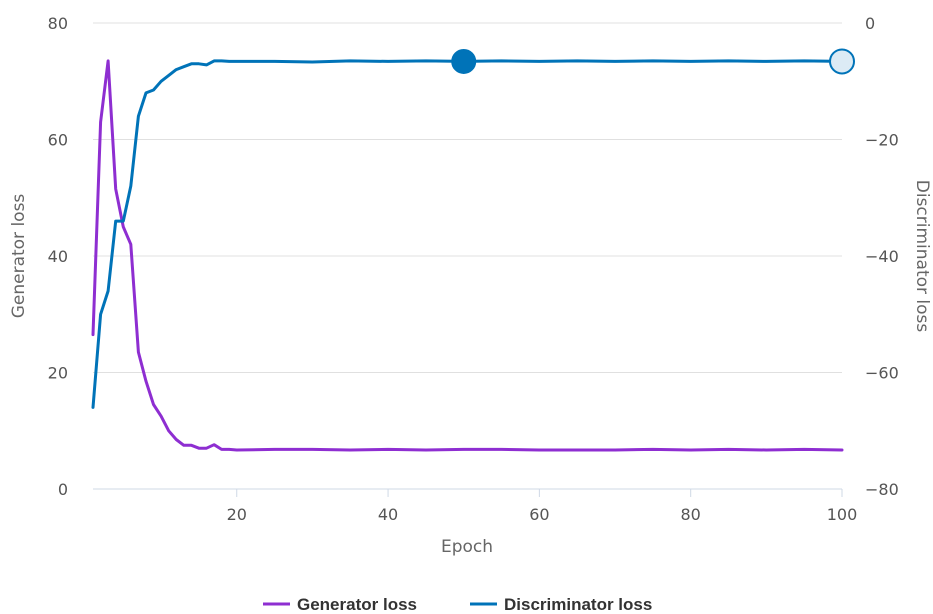 This screenshot has width=933, height=614. Describe the element at coordinates (237, 514) in the screenshot. I see `x-tick-label: 20` at that location.